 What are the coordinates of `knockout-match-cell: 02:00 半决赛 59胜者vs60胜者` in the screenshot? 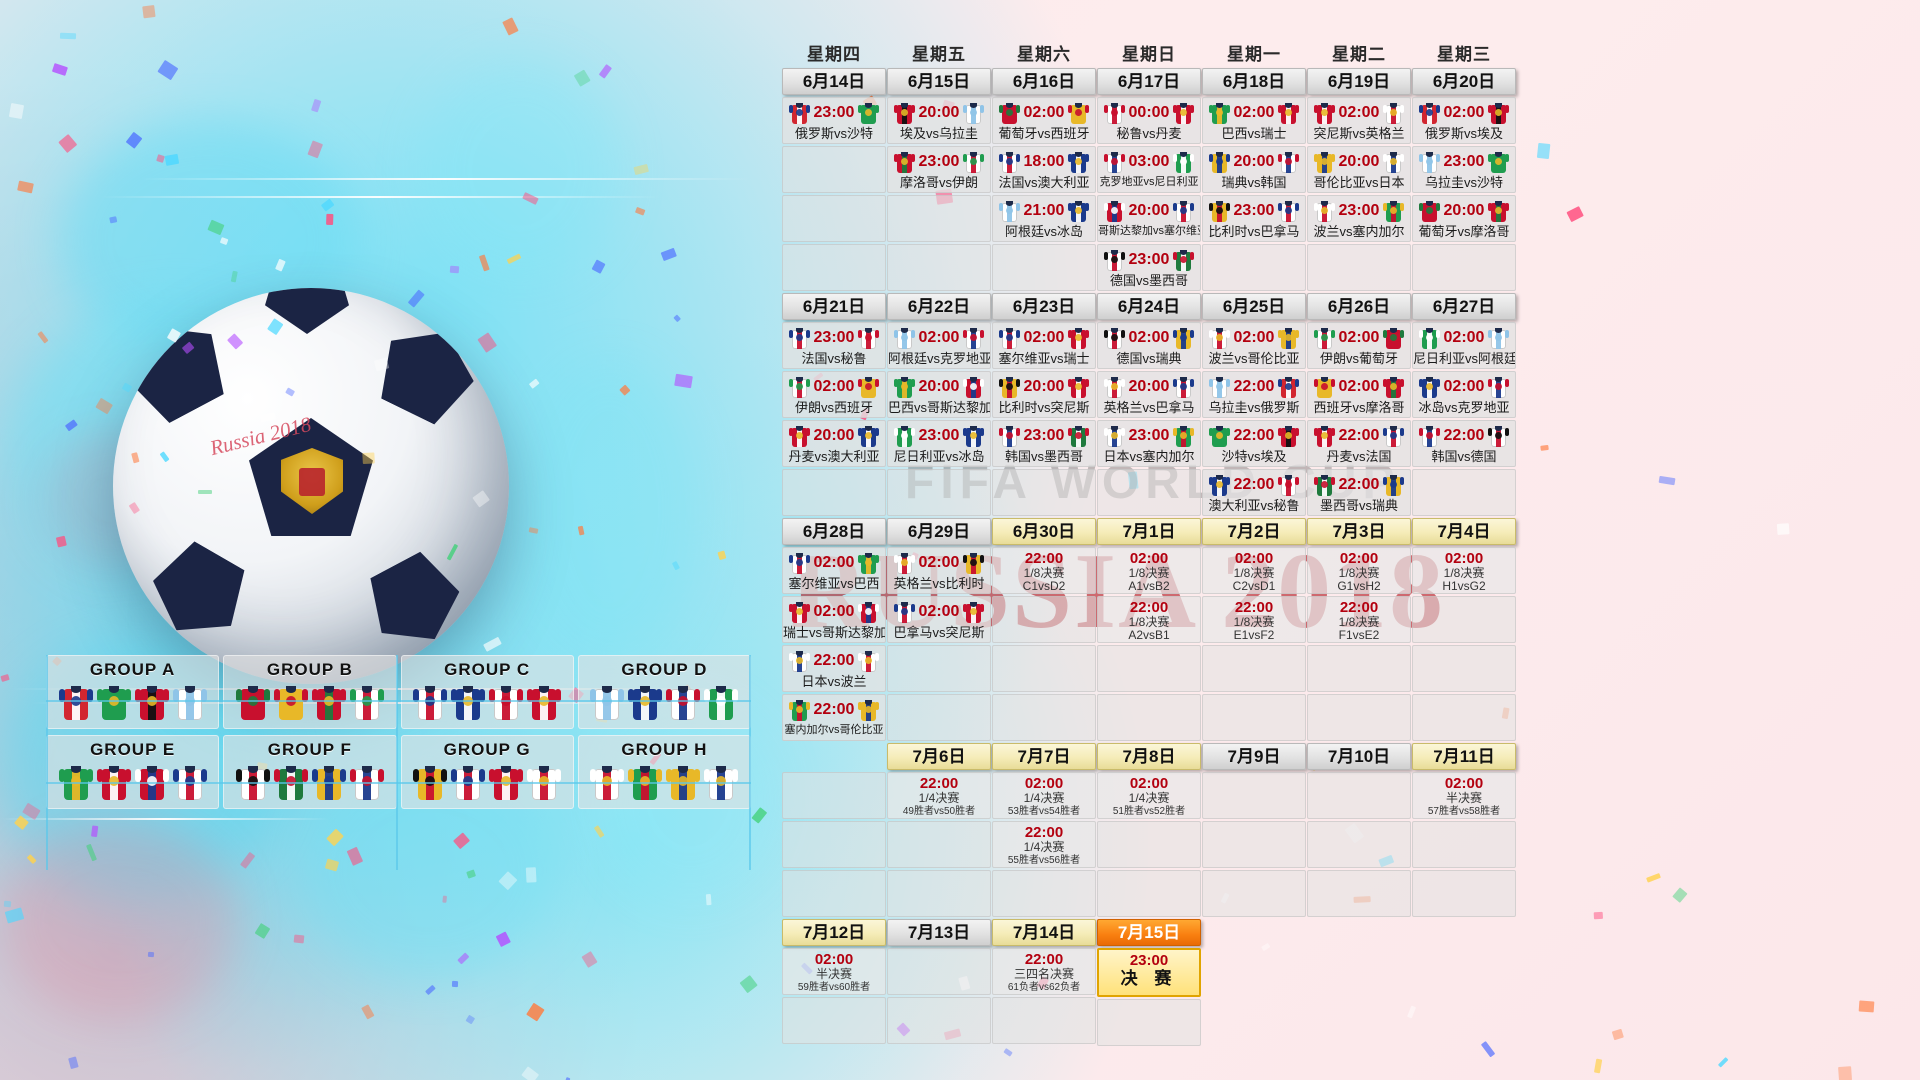 It's located at (834, 971).